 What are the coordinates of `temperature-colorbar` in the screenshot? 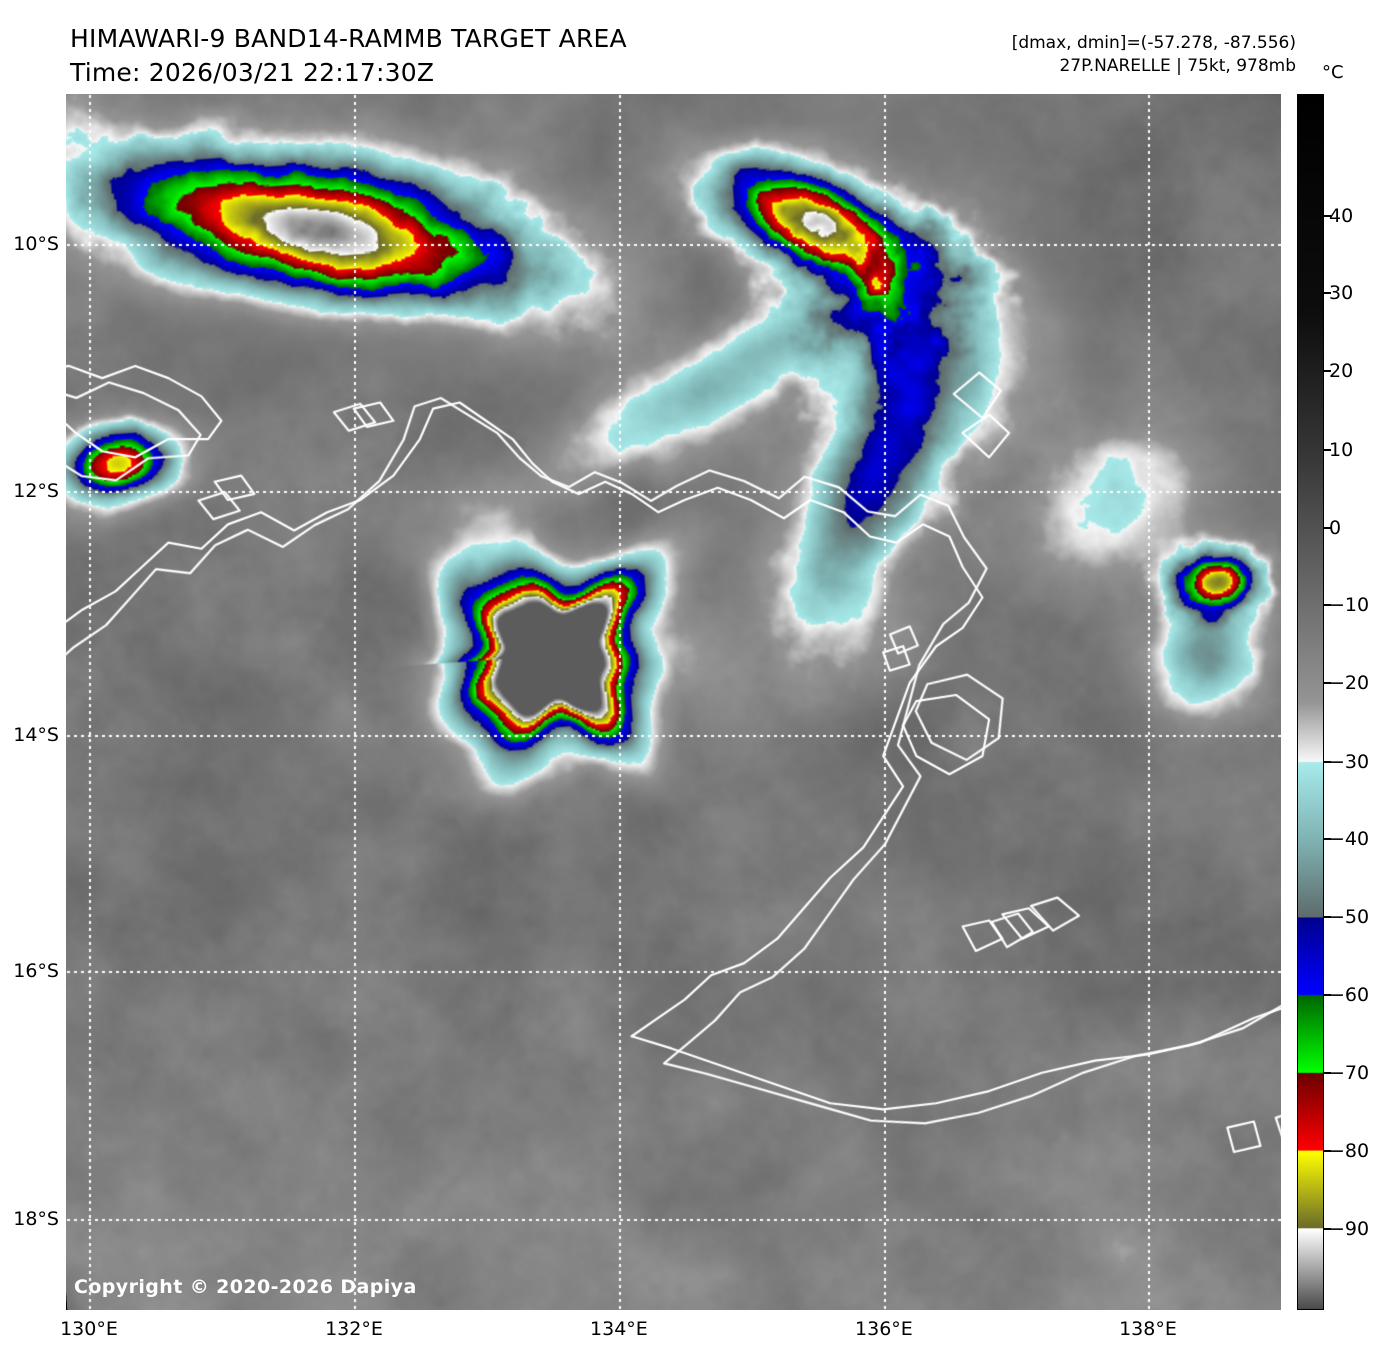 It's located at (1310, 702).